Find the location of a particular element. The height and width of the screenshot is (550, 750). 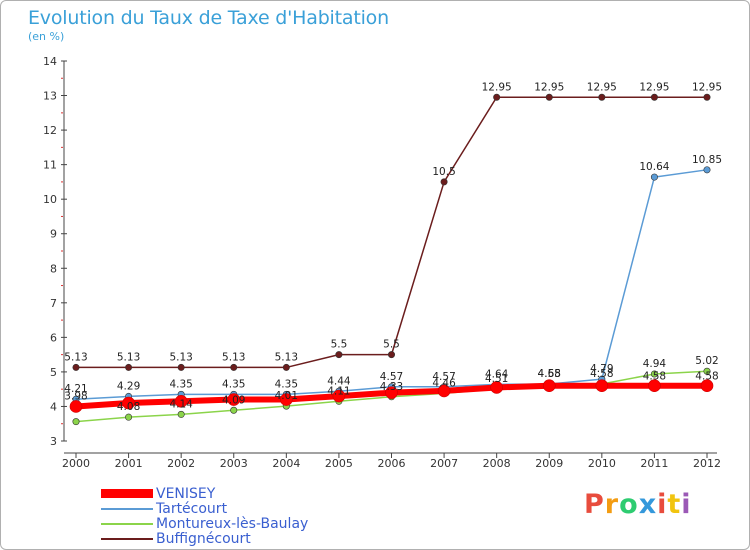

x-tick-label: 2012 is located at coordinates (707, 463).